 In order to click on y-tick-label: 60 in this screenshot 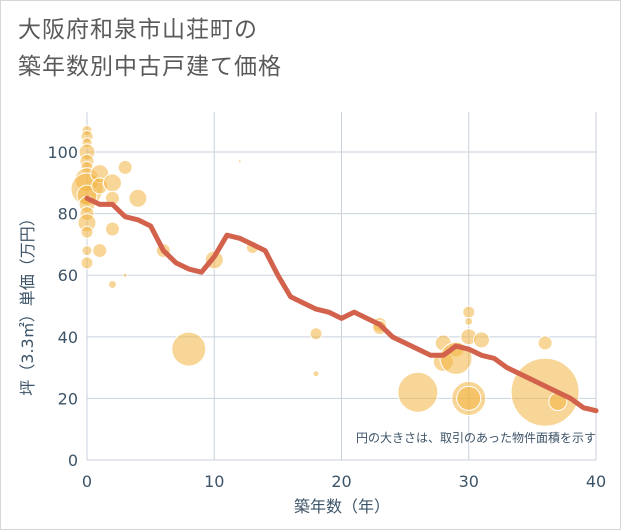, I will do `click(68, 275)`.